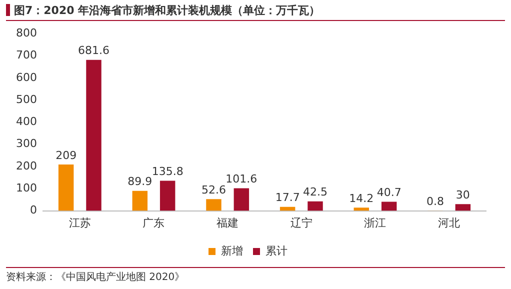  What do you see at coordinates (361, 199) in the screenshot?
I see `data-label: 14.2` at bounding box center [361, 199].